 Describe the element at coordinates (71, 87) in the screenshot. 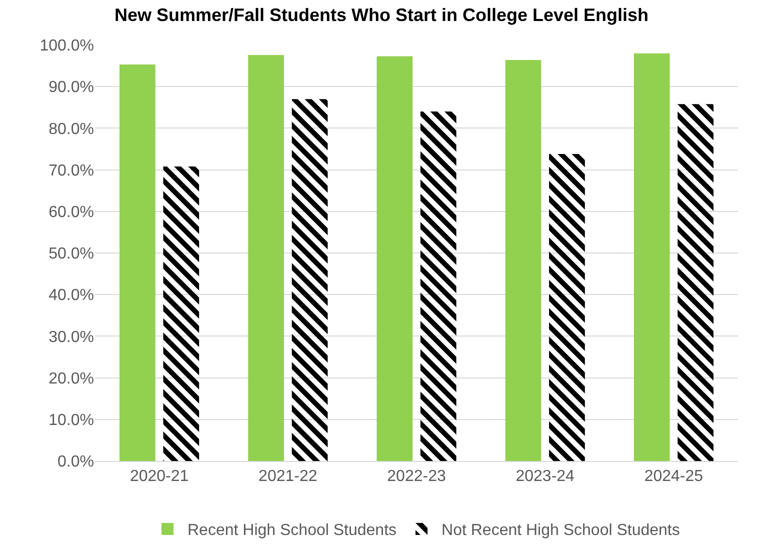

I see `y-tick-label: 90.0%` at that location.